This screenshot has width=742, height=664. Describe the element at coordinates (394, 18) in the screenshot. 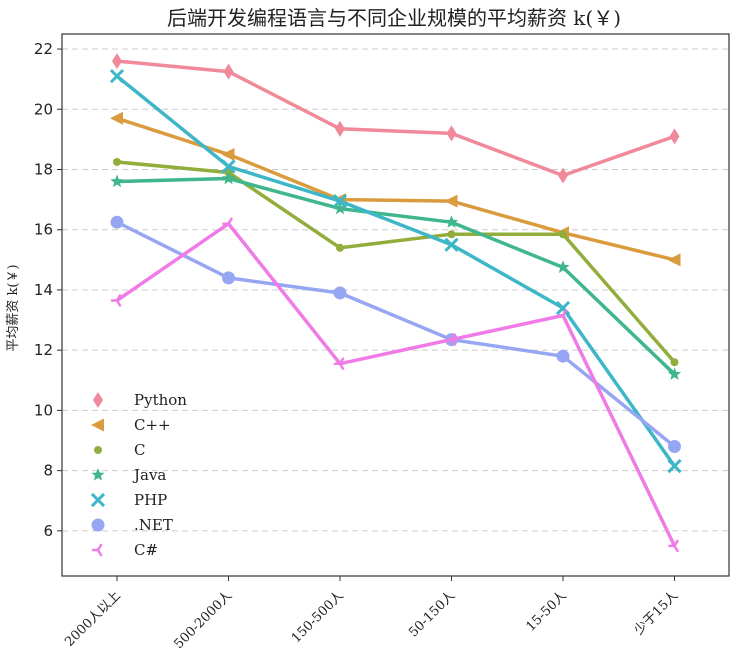

I see `chart-title: 后端开发编程语言与不同企业规模的平均薪资 k(￥)` at that location.